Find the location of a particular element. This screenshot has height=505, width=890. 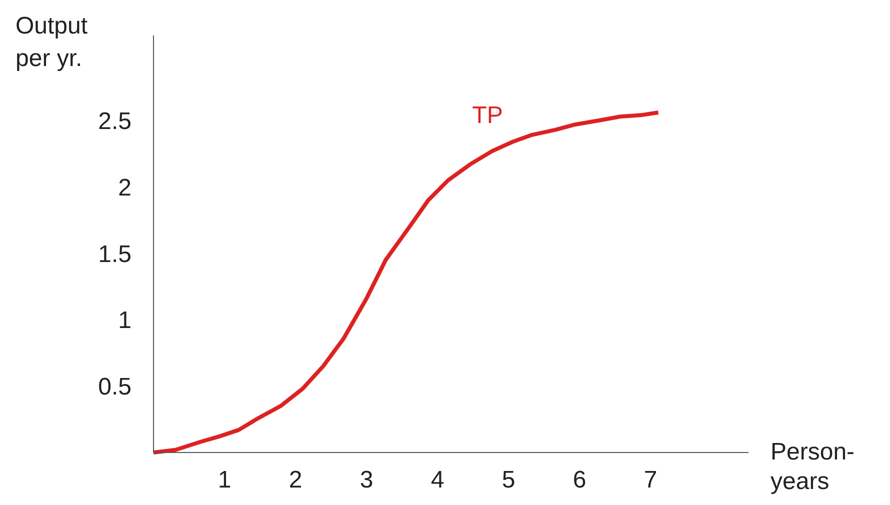

y-tick-label: 1 is located at coordinates (125, 320).